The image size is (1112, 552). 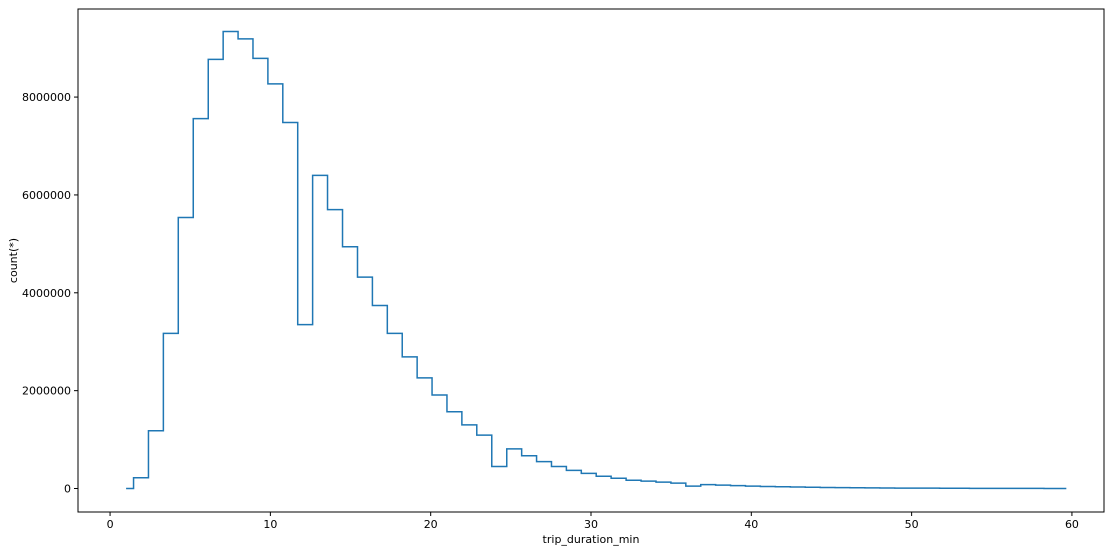 I want to click on y-tick-label: 2000000, so click(x=46, y=391).